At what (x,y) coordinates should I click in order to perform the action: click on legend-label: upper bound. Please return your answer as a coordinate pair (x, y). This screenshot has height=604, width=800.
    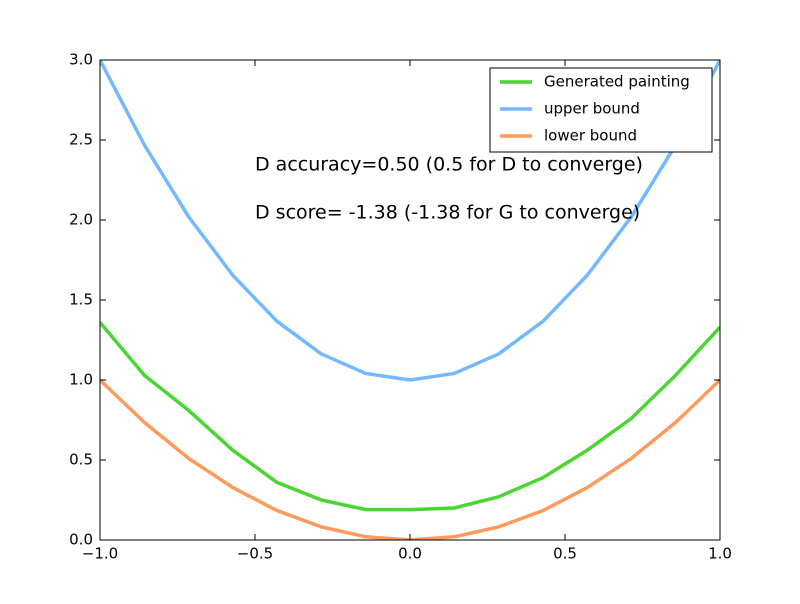
    Looking at the image, I should click on (592, 109).